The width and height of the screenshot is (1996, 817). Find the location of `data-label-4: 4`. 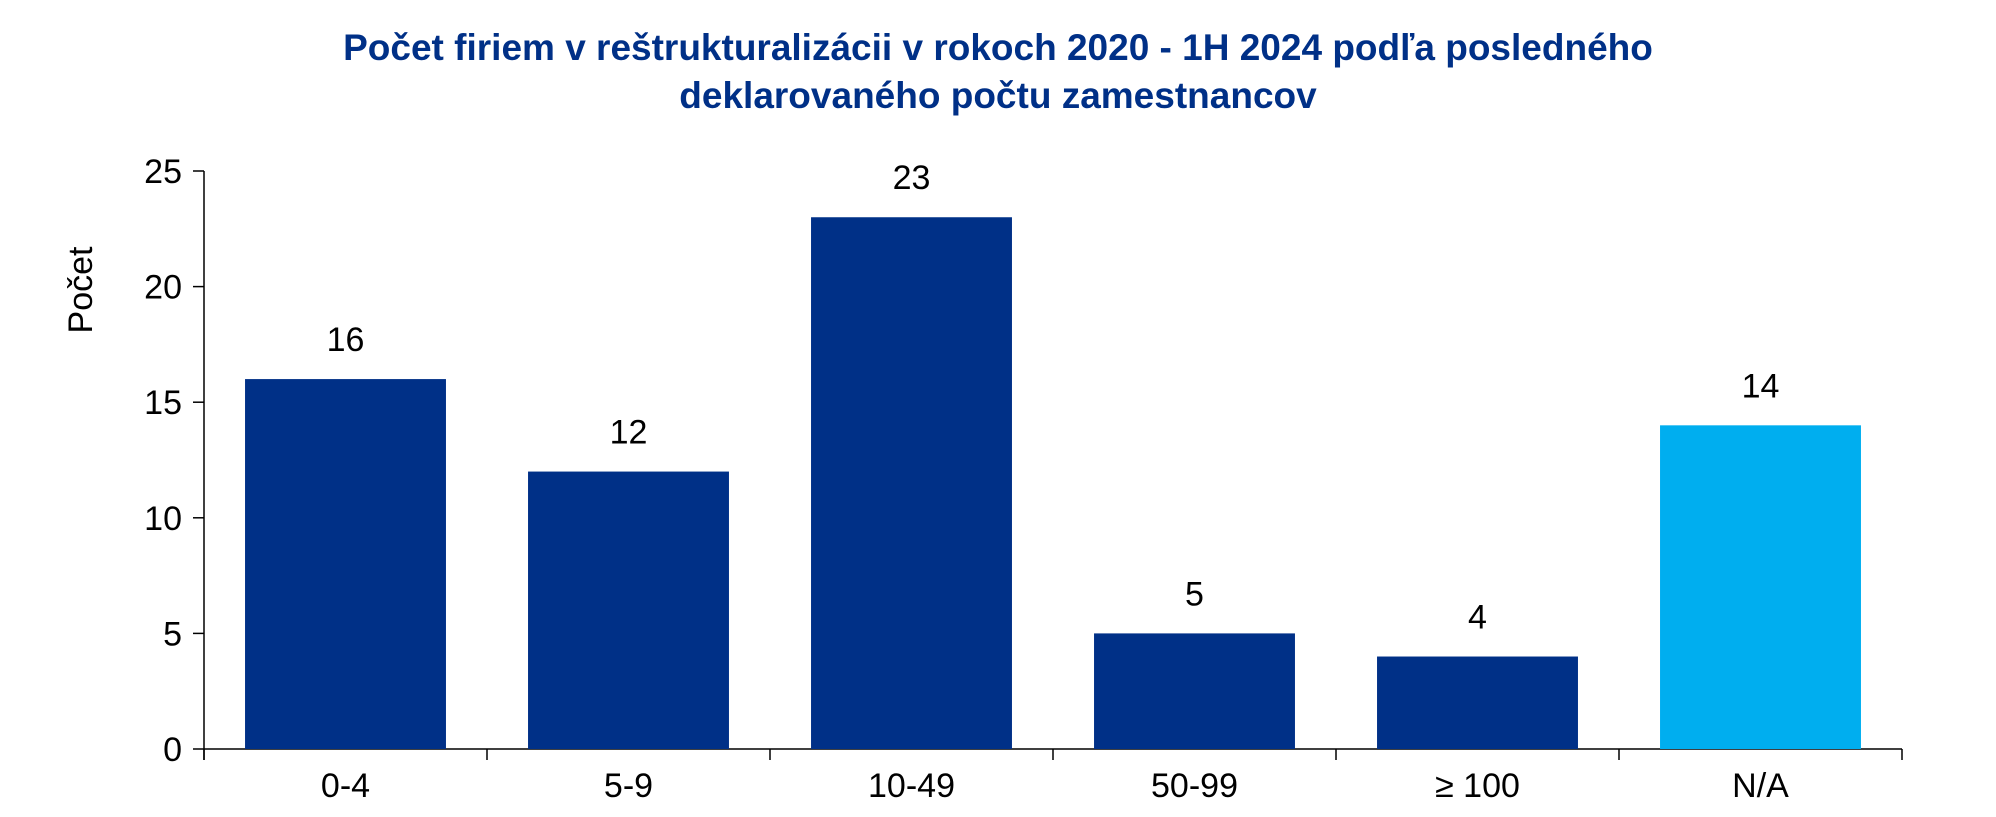

data-label-4: 4 is located at coordinates (1477, 618).